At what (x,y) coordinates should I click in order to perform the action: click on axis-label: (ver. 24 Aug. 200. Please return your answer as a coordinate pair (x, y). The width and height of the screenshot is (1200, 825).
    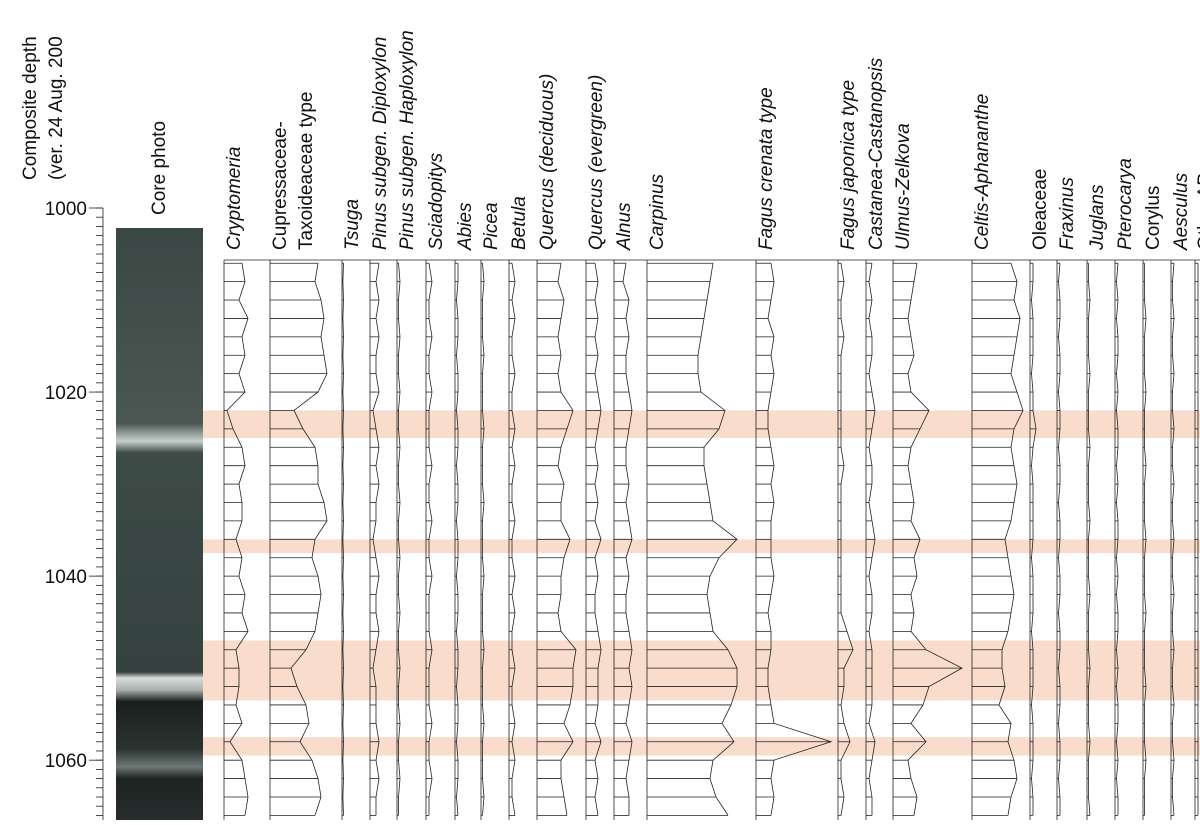
    Looking at the image, I should click on (56, 108).